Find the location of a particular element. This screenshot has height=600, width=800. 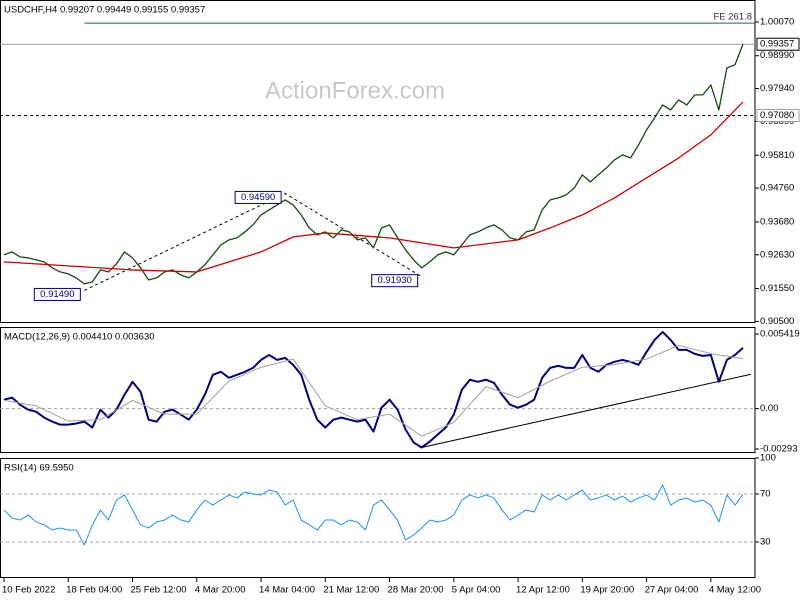

y-tick-label: 0.94760 is located at coordinates (777, 188).